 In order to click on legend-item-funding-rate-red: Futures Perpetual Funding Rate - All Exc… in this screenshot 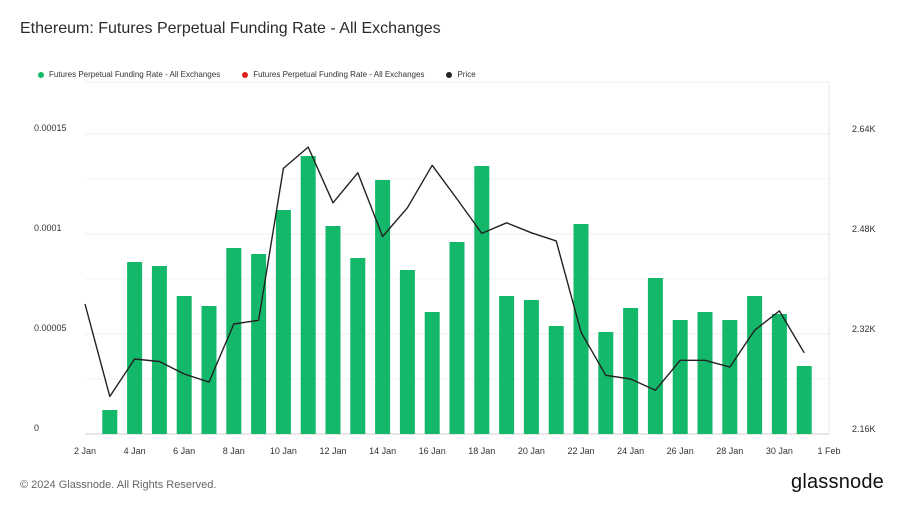, I will do `click(333, 74)`.